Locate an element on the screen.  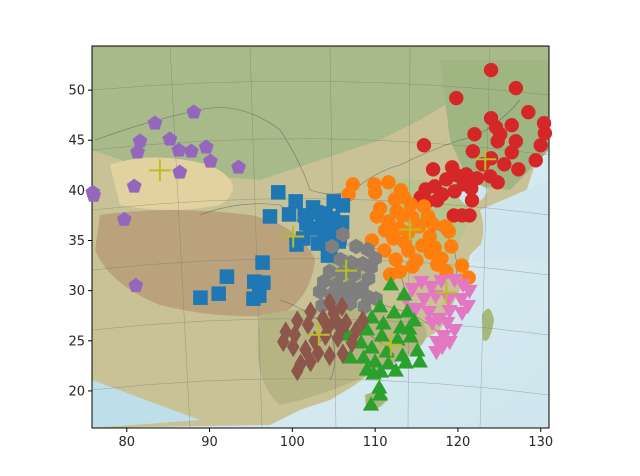
taklamakan-desert is located at coordinates (171, 183).